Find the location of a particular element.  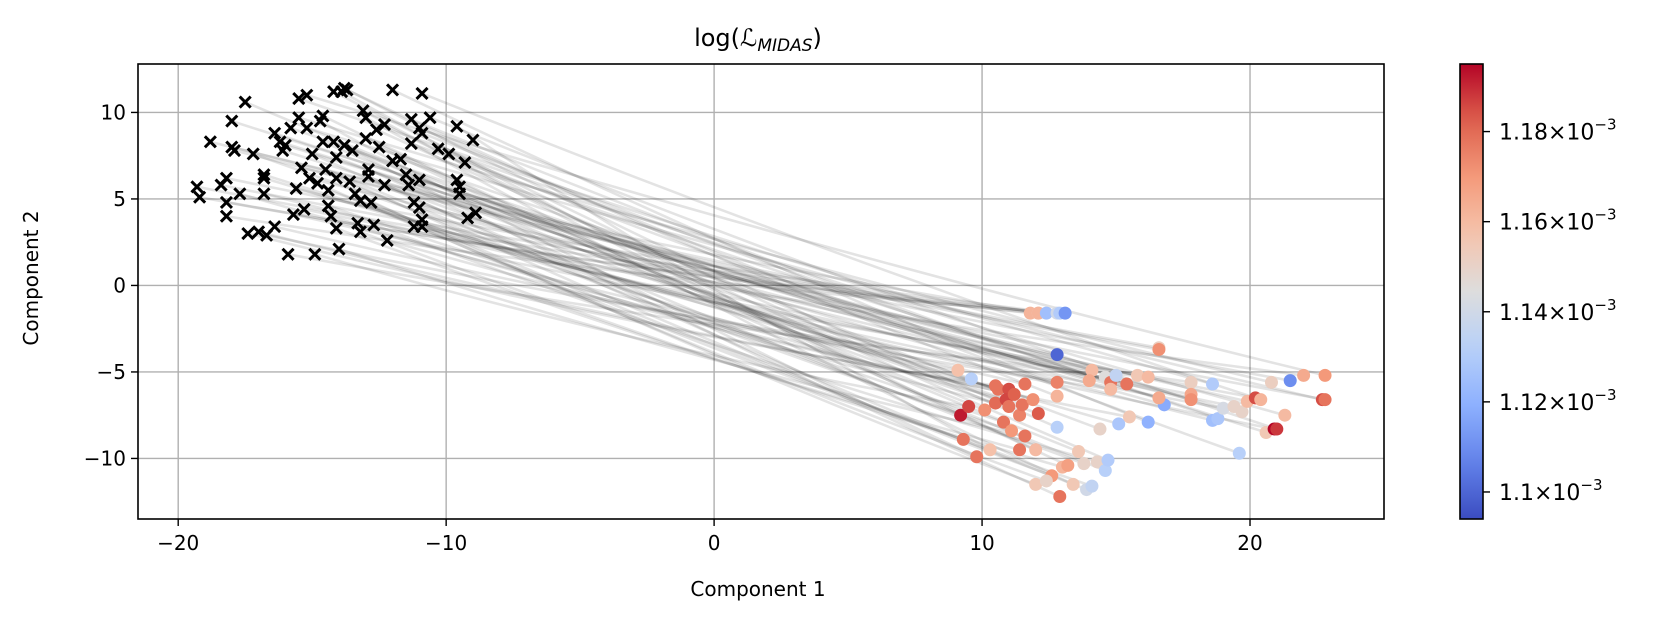

colorbar-tick-label: 1.14×10⁻³ is located at coordinates (1558, 311).